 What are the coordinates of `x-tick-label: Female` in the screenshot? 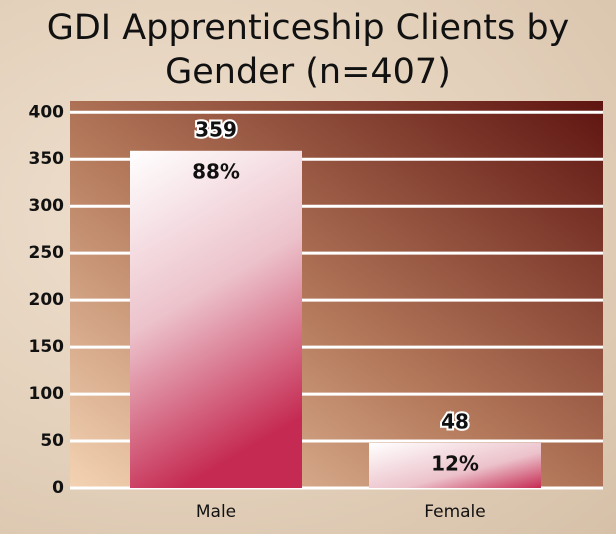 It's located at (454, 512).